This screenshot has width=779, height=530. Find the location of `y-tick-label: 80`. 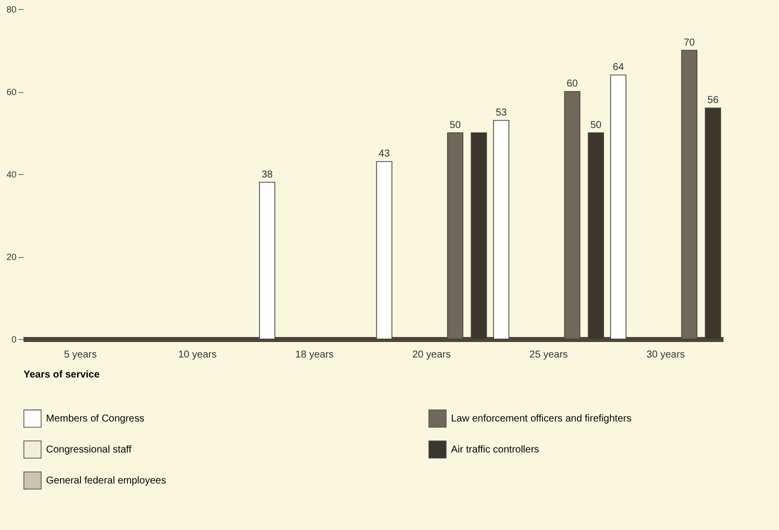

y-tick-label: 80 is located at coordinates (11, 9).